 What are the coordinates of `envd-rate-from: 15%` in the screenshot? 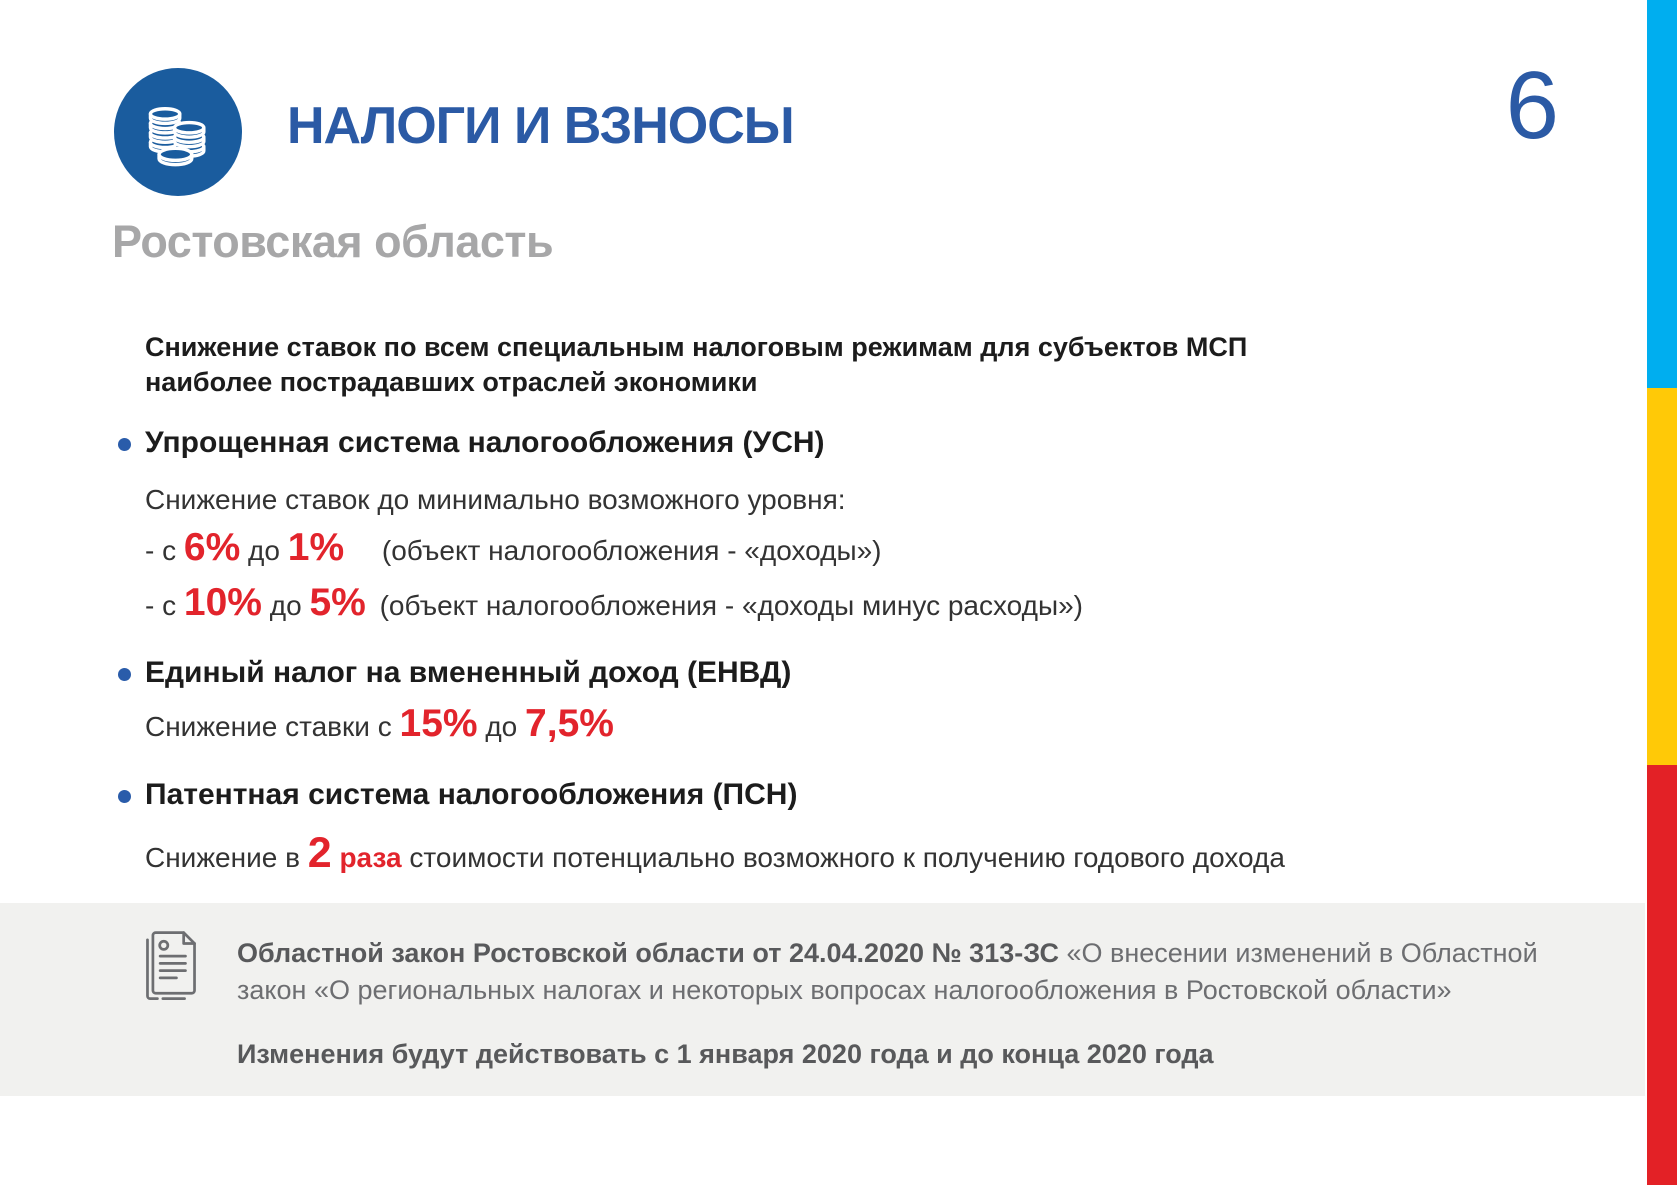 It's located at (438, 723).